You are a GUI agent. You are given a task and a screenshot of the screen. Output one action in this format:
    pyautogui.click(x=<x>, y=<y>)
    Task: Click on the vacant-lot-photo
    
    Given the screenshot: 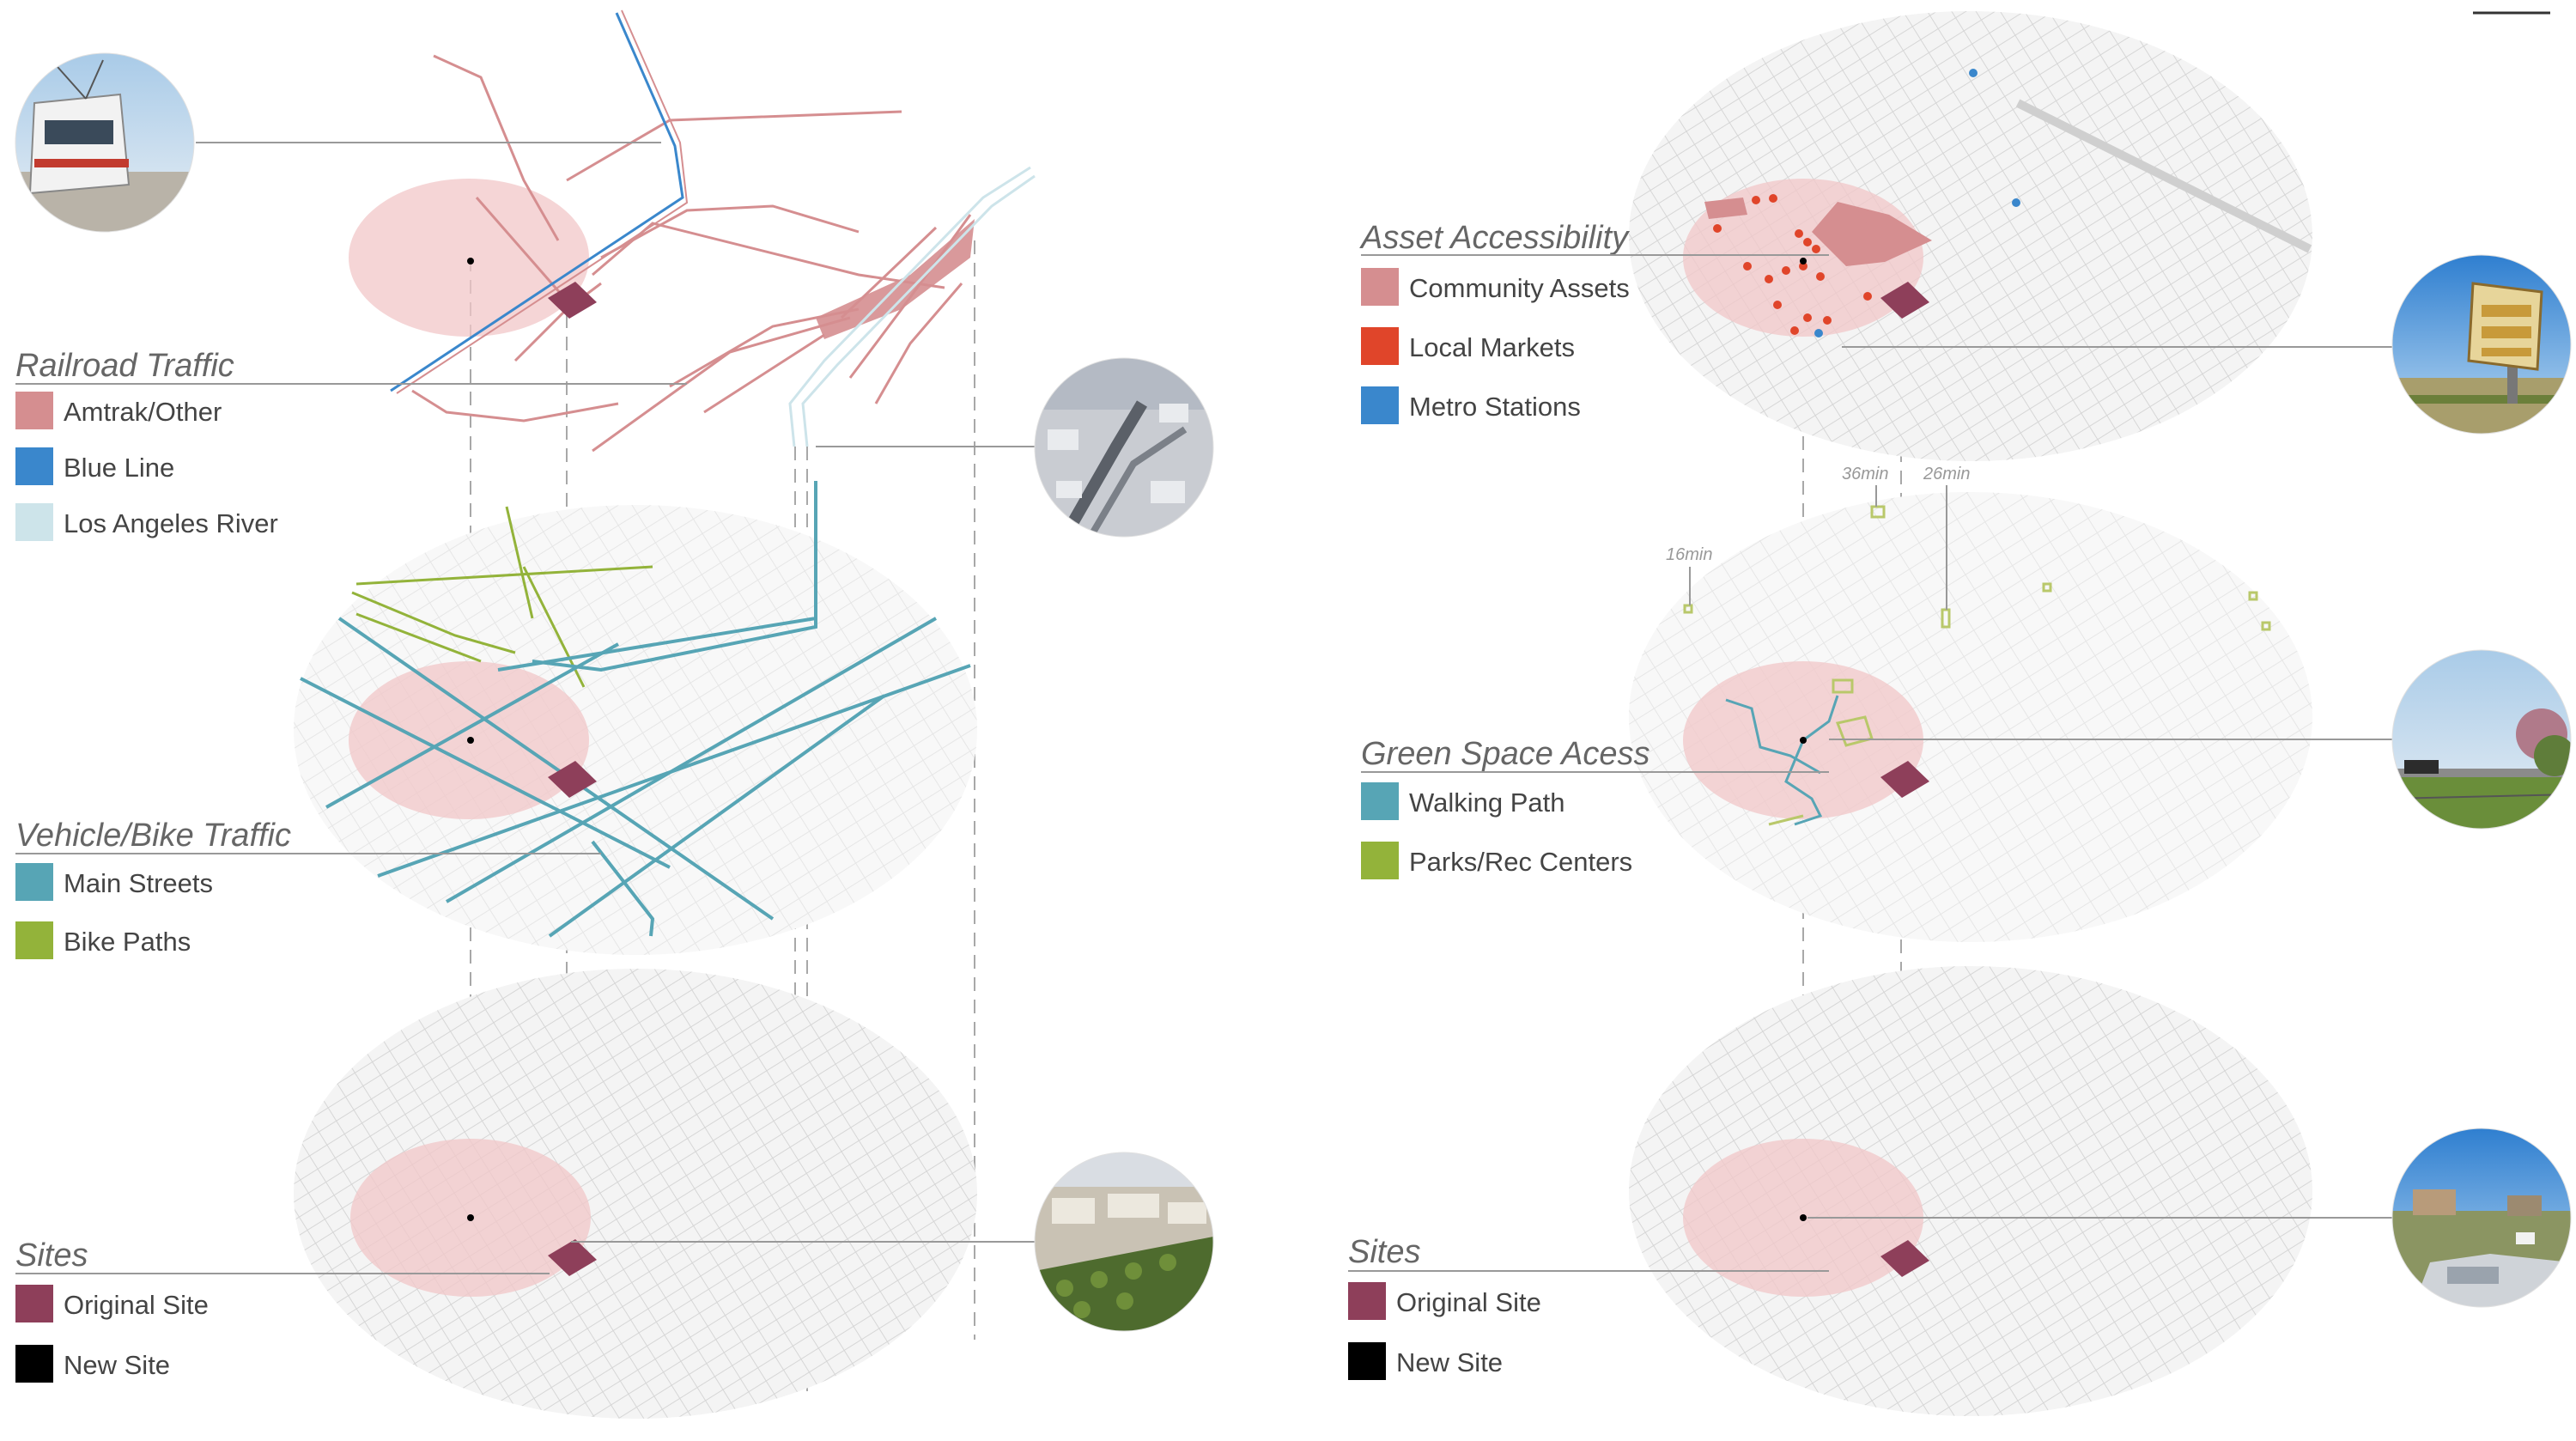 What is the action you would take?
    pyautogui.click(x=2481, y=1217)
    